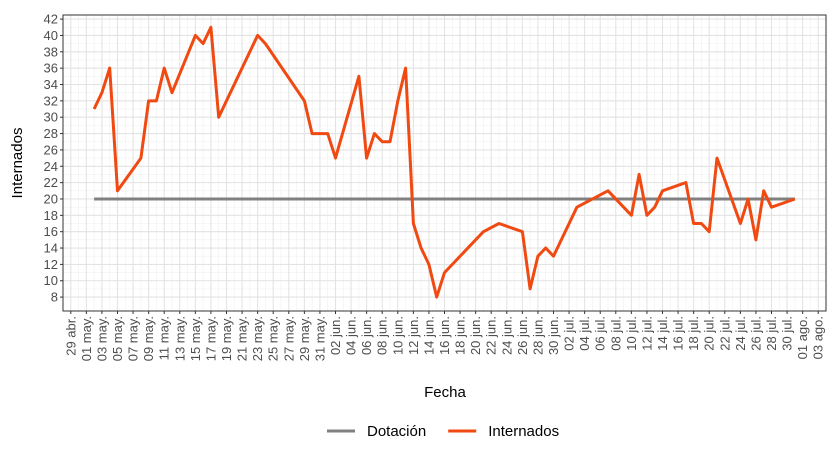  What do you see at coordinates (335, 335) in the screenshot?
I see `x-tick-label: 02 jun.` at bounding box center [335, 335].